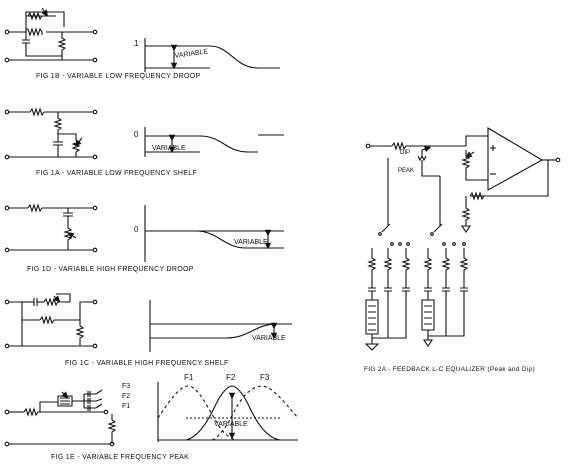  I want to click on fig1e-switch-label-f3: F3, so click(126, 386).